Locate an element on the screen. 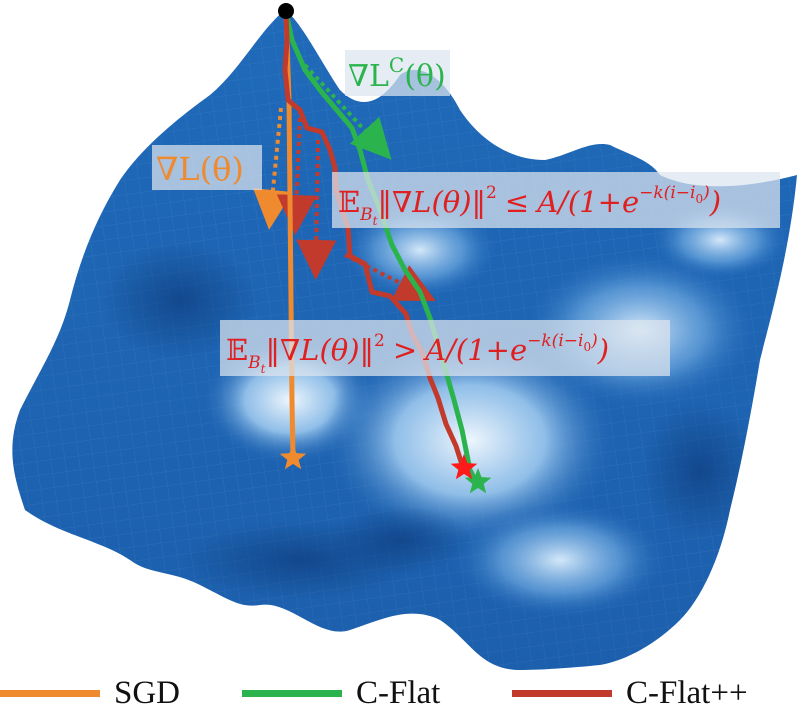  grad-lc-label: ∇LC(θ) is located at coordinates (397, 73).